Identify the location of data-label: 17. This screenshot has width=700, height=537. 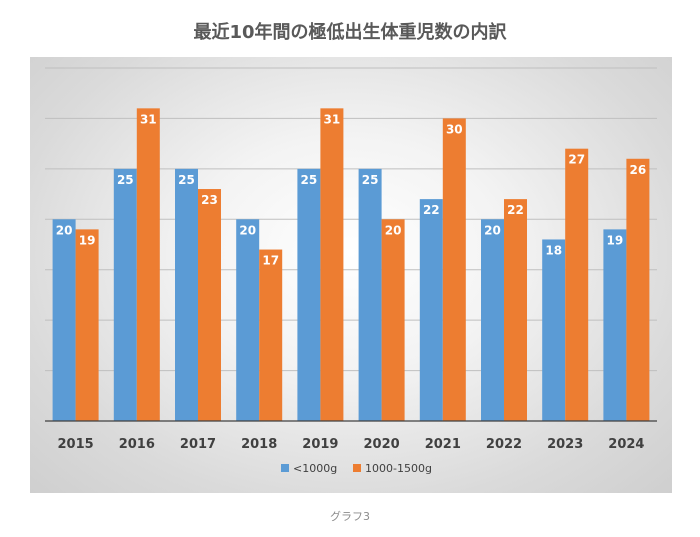
(270, 261).